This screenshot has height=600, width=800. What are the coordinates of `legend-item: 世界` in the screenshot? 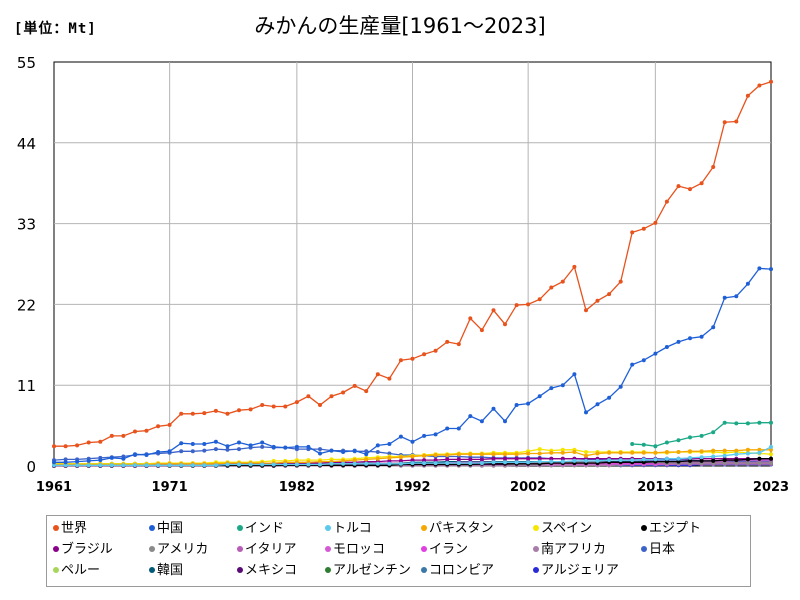 It's located at (70, 529).